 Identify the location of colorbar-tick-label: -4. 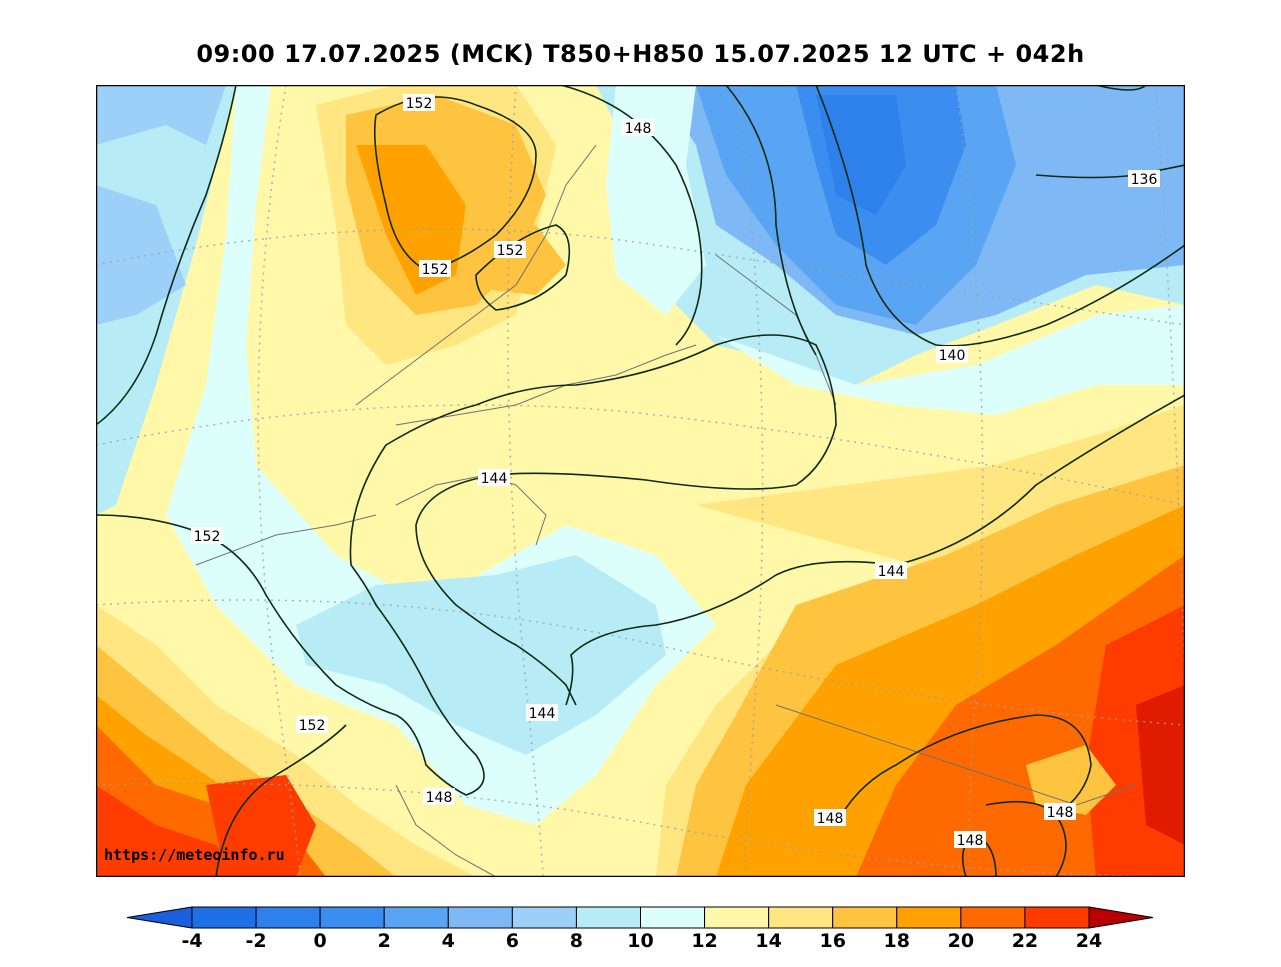
(192, 941).